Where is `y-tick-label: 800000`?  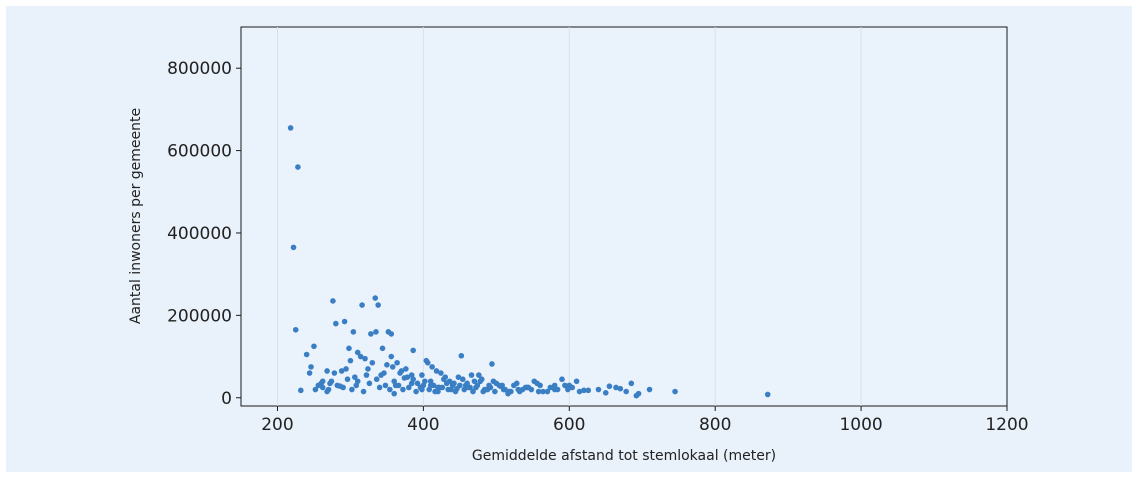 y-tick-label: 800000 is located at coordinates (199, 69).